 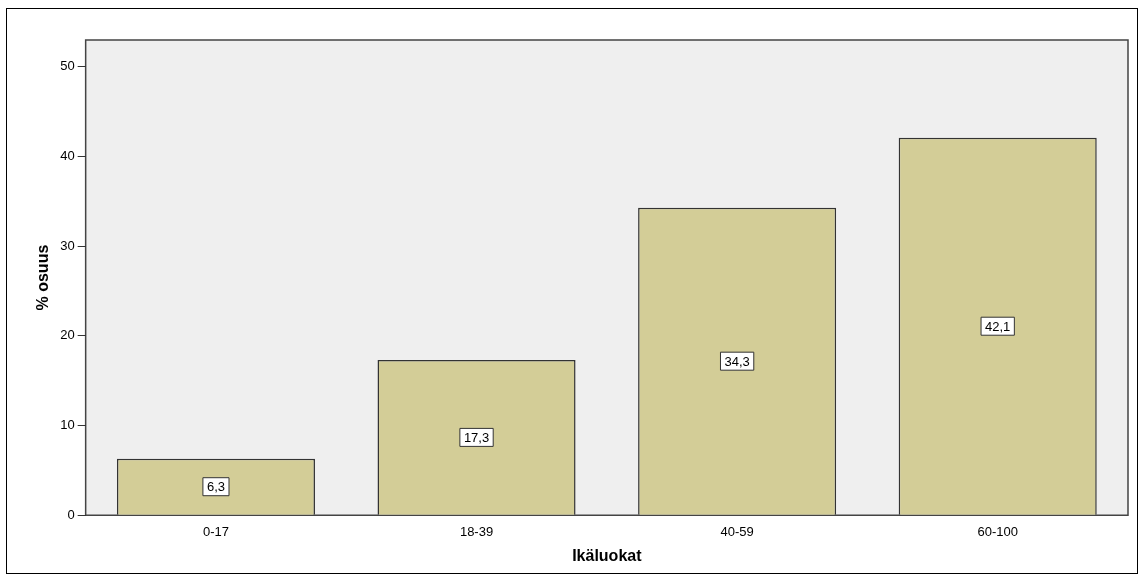 I want to click on x-tick-label: 0-17, so click(x=215, y=531).